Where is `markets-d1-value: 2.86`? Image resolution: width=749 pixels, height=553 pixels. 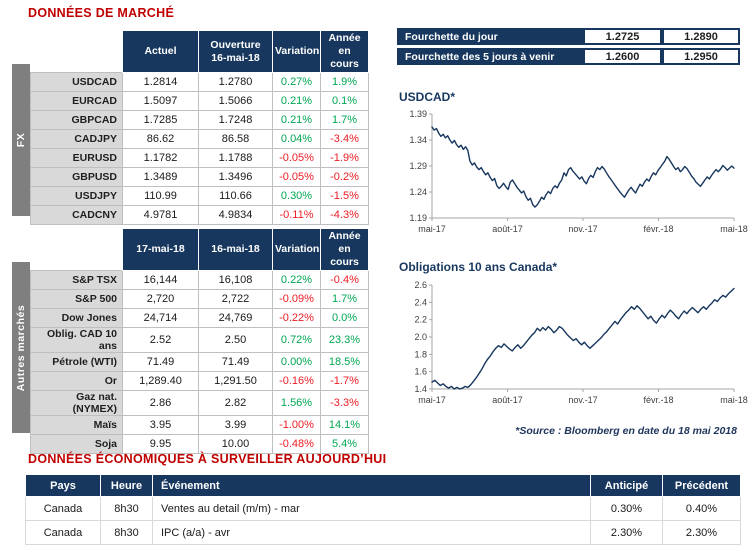 markets-d1-value: 2.86 is located at coordinates (160, 403).